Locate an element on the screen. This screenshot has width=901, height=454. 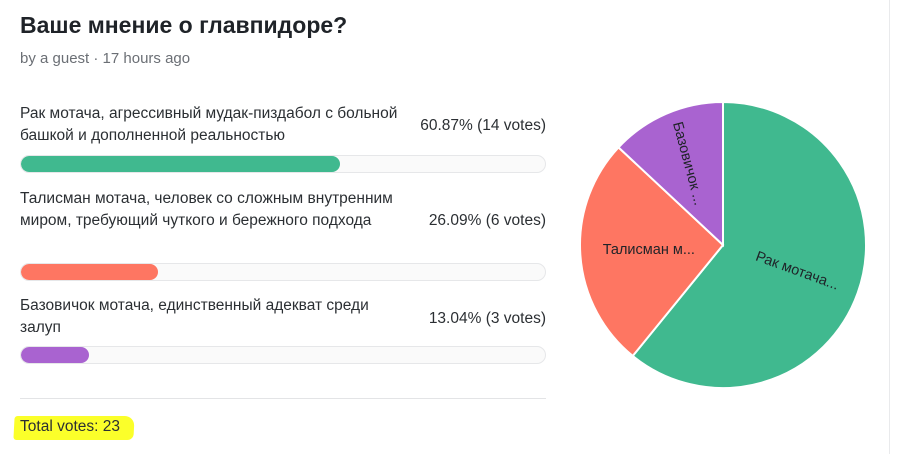
total-votes: Total votes: 23 is located at coordinates (74, 428).